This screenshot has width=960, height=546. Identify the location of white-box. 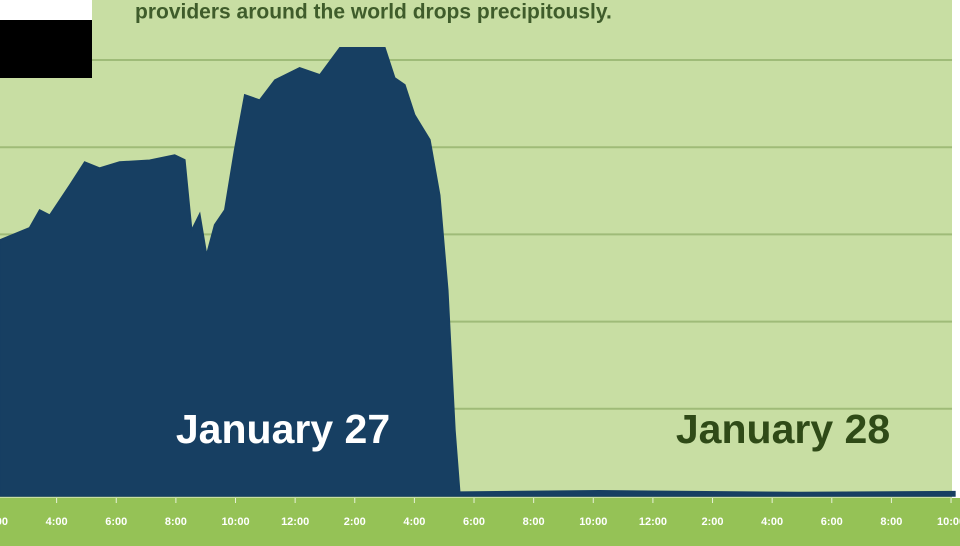
(46, 10).